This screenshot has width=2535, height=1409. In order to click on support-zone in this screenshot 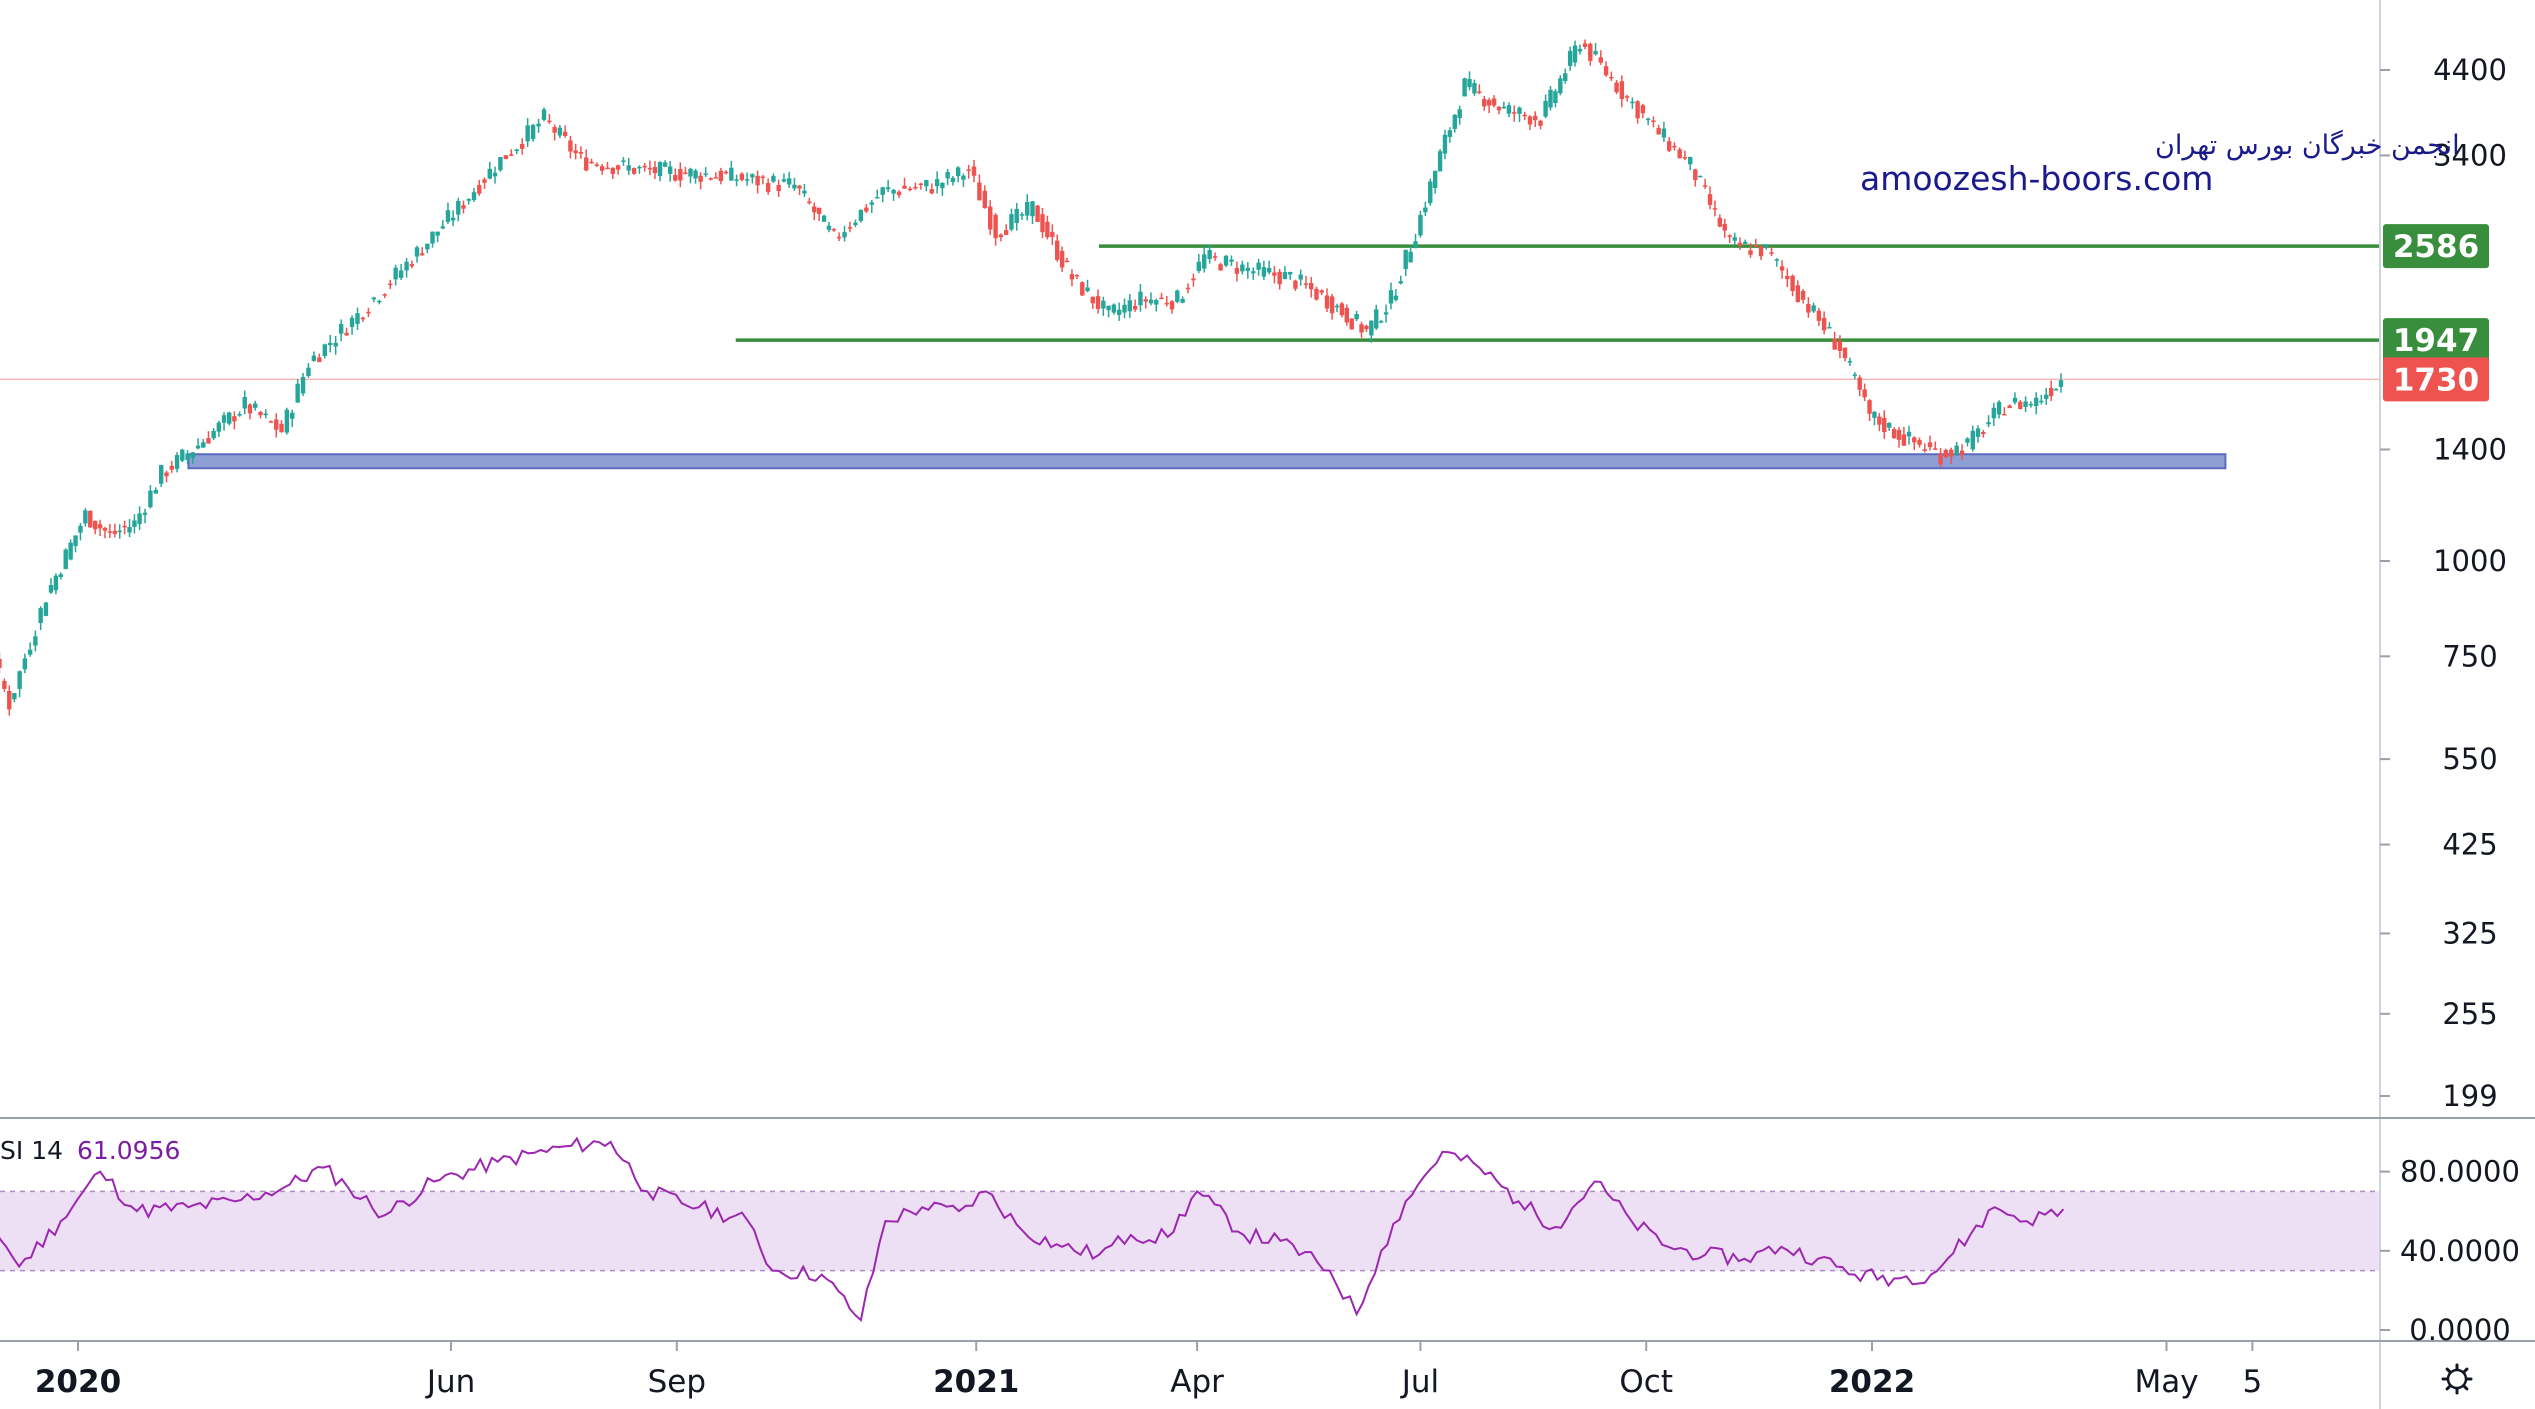, I will do `click(1207, 461)`.